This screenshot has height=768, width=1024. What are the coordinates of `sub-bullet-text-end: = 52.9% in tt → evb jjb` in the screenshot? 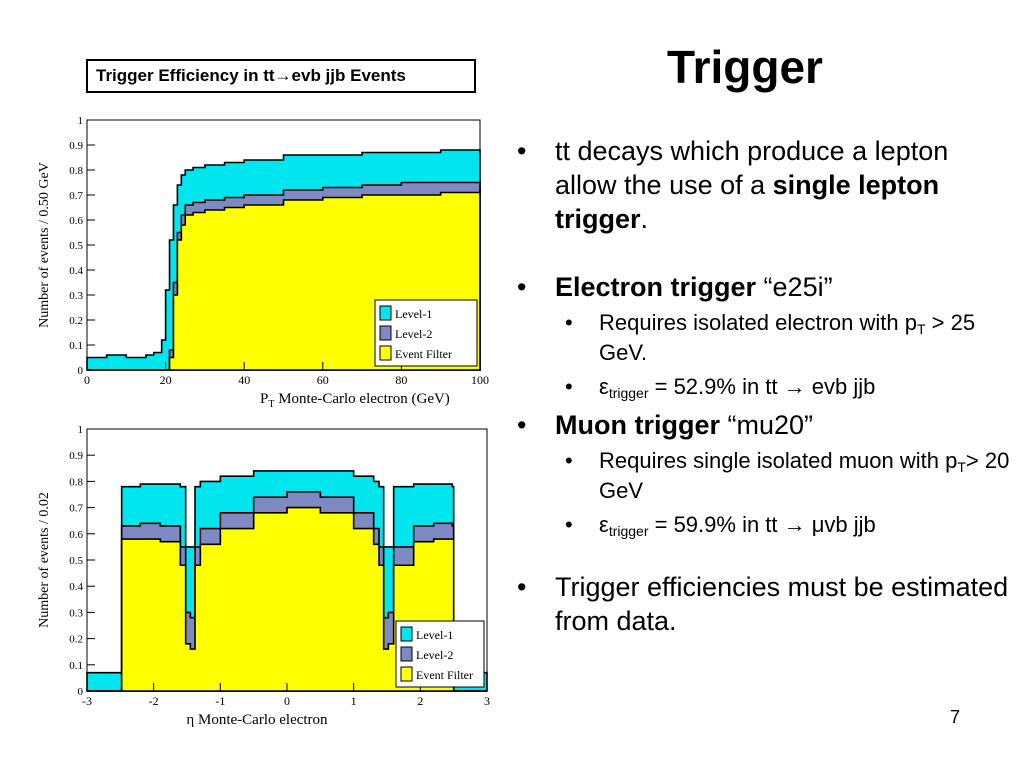 It's located at (762, 386).